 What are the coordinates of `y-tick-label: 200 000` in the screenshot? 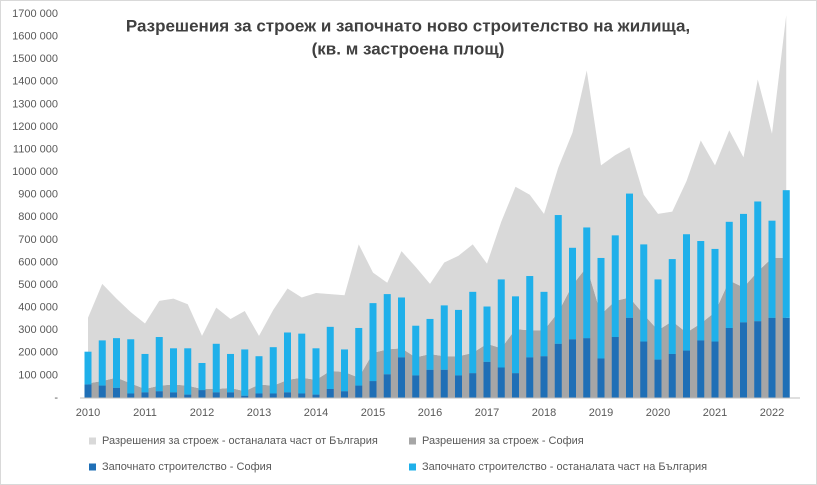 It's located at (38, 353).